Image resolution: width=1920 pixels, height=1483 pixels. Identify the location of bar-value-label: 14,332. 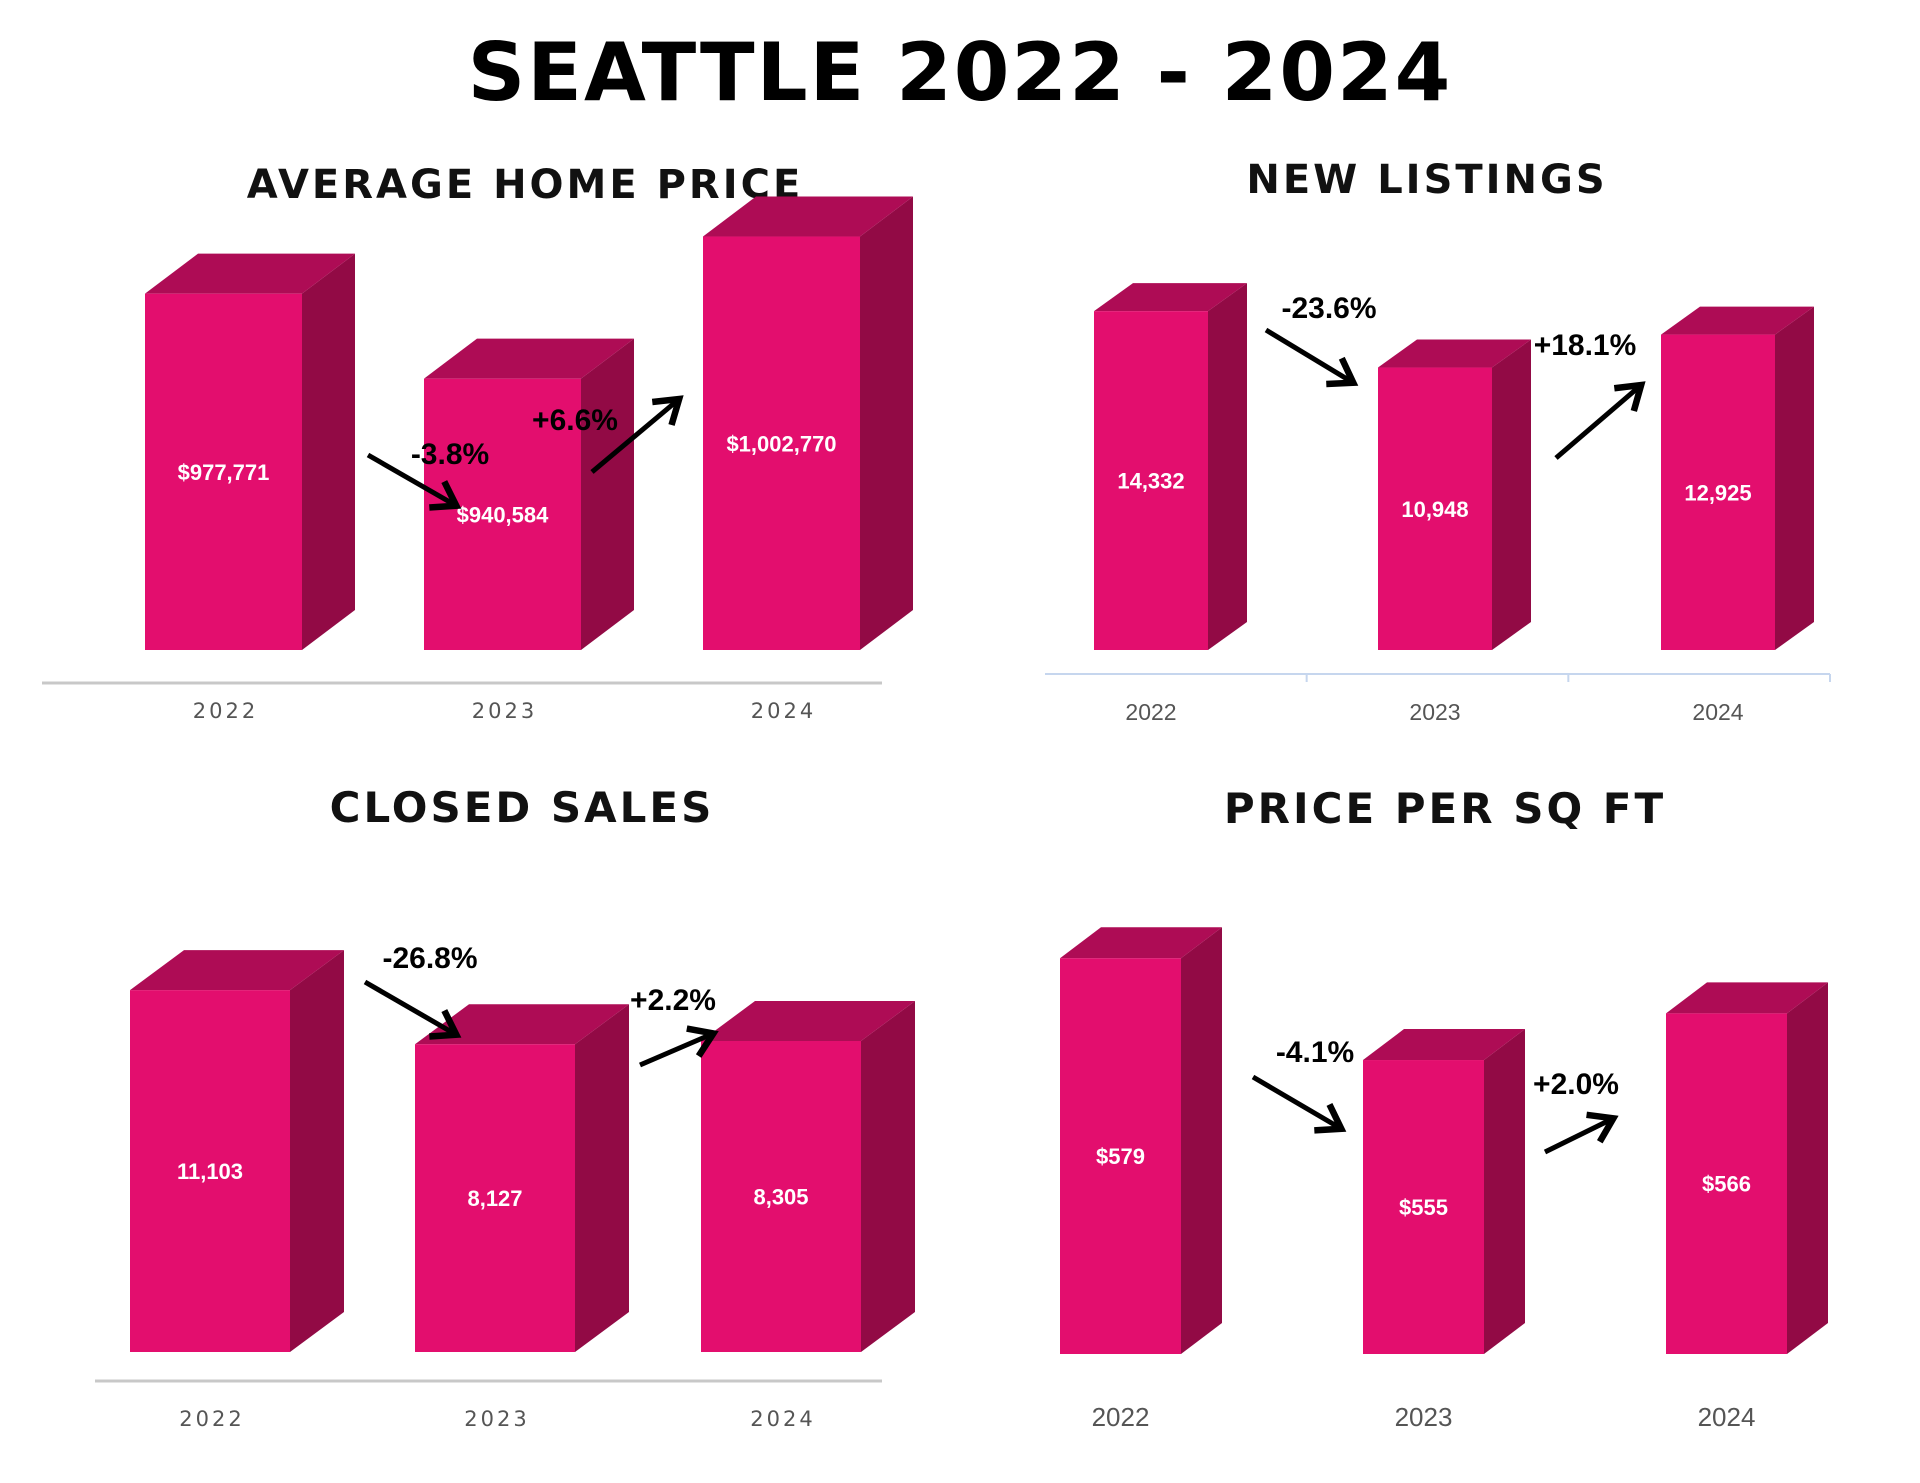
(1150, 481).